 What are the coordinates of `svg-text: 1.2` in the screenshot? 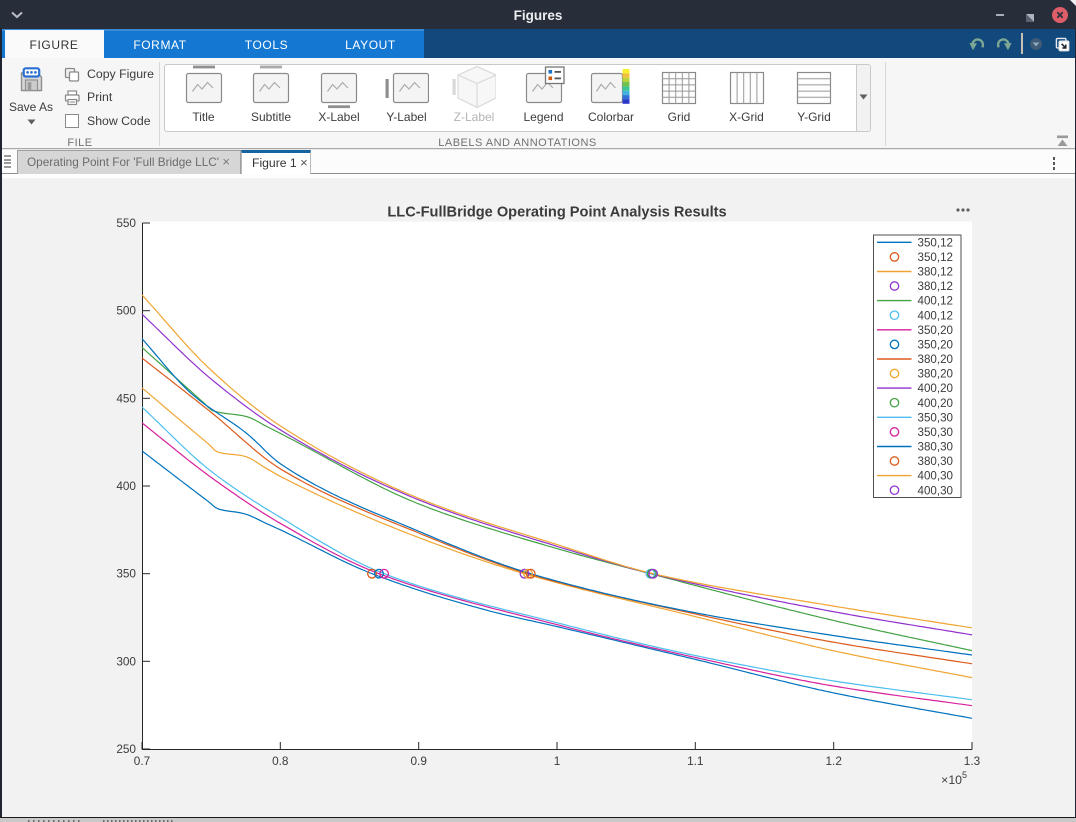 It's located at (833, 761).